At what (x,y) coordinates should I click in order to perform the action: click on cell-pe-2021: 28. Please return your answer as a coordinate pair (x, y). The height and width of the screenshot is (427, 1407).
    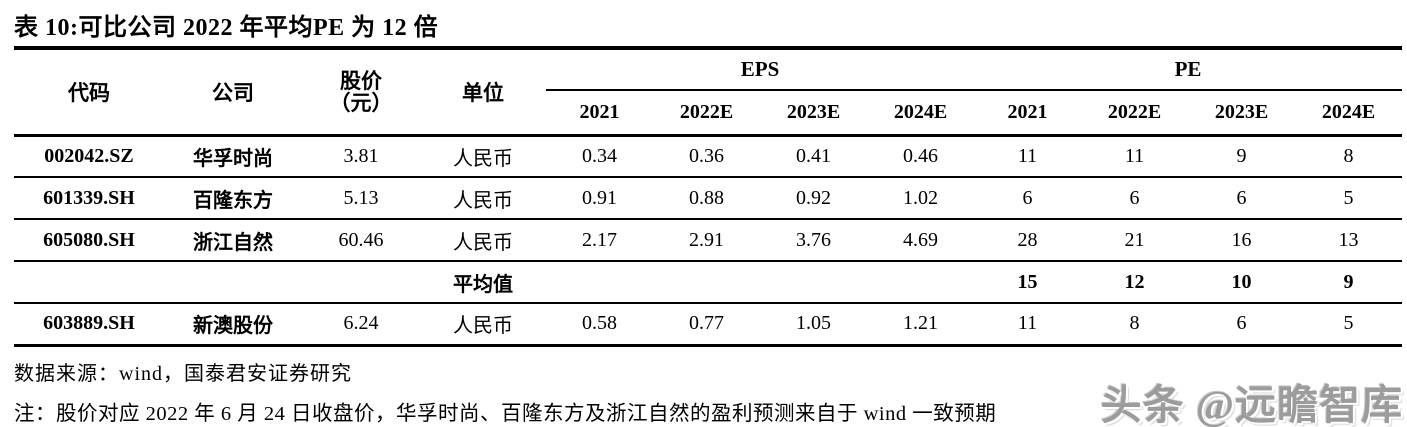
    Looking at the image, I should click on (1027, 239).